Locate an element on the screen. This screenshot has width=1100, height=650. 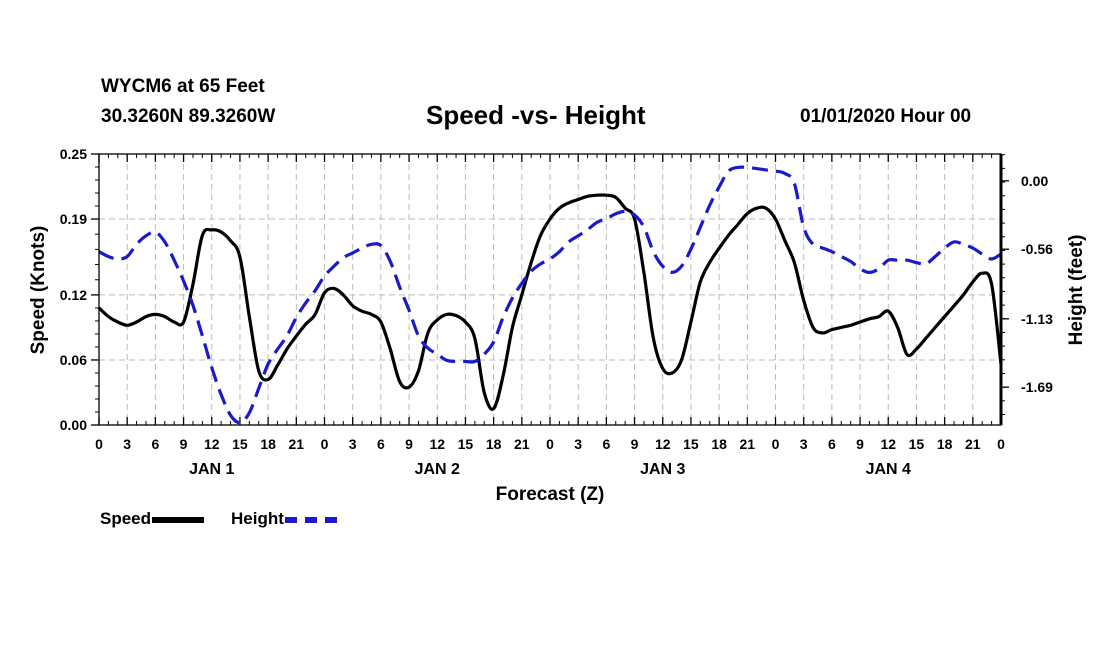
date-hour-label: 01/01/2020 Hour 00 is located at coordinates (886, 116).